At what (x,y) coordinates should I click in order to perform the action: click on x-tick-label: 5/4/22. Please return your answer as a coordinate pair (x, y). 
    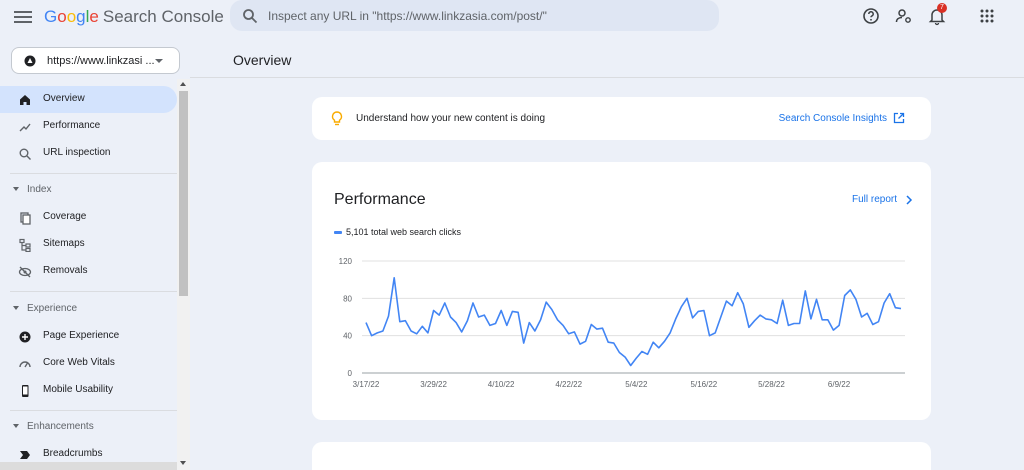
    Looking at the image, I should click on (636, 384).